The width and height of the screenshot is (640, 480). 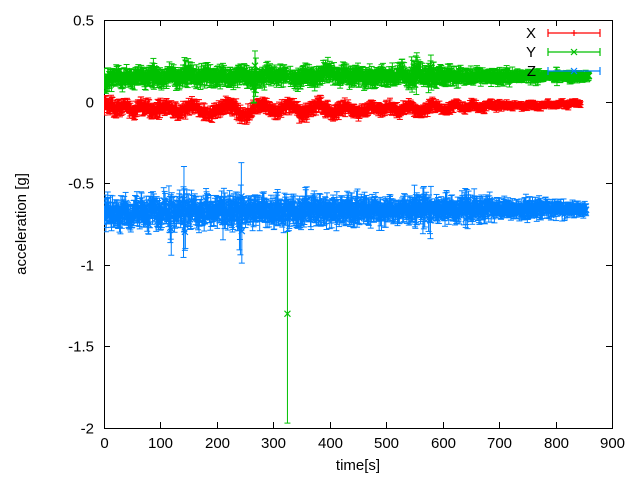 I want to click on y-tick-label-0.5: 0.5, so click(x=83, y=21).